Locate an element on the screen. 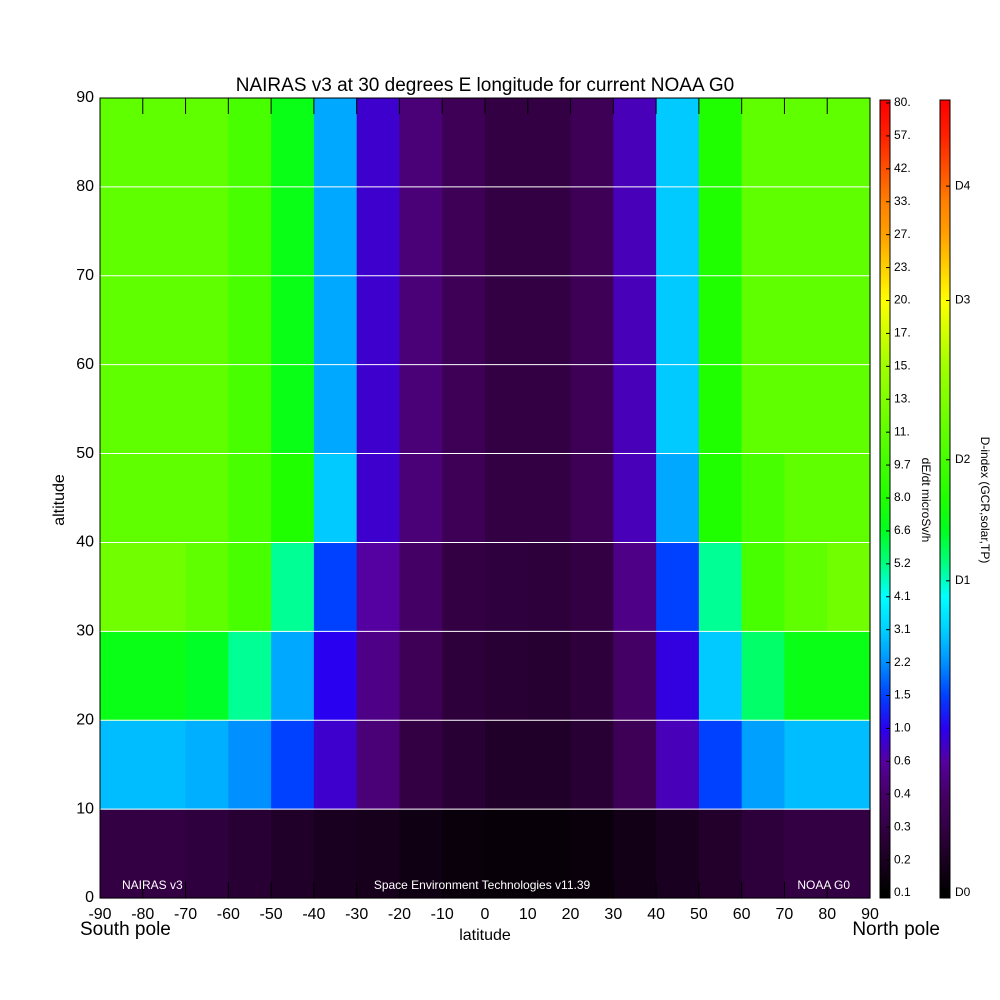 The height and width of the screenshot is (1000, 1000). x-axis-label: latitude is located at coordinates (485, 935).